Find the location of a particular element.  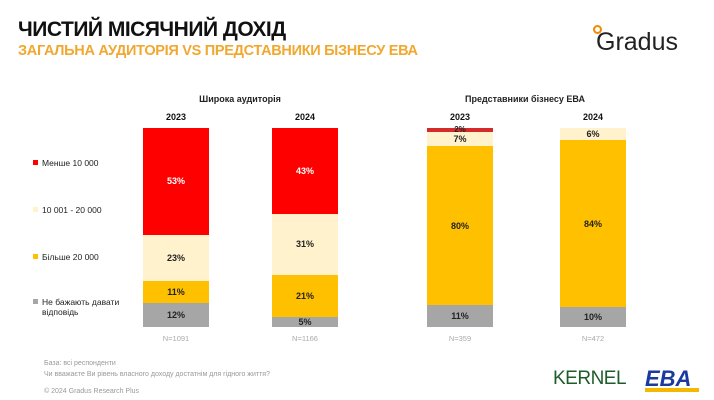

sample-size-label: N=472 is located at coordinates (593, 338).